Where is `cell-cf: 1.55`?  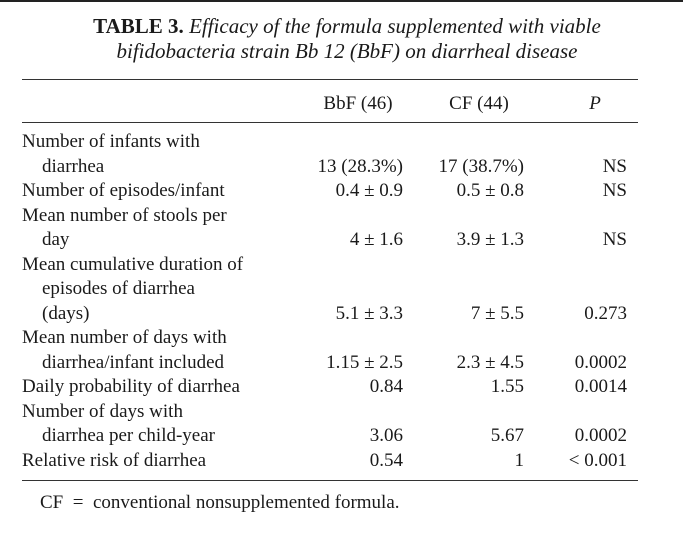
cell-cf: 1.55 is located at coordinates (507, 386).